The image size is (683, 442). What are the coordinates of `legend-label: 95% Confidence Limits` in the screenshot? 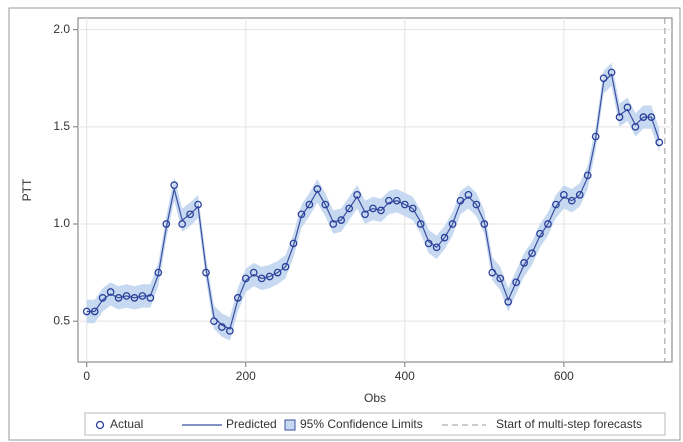 It's located at (361, 424).